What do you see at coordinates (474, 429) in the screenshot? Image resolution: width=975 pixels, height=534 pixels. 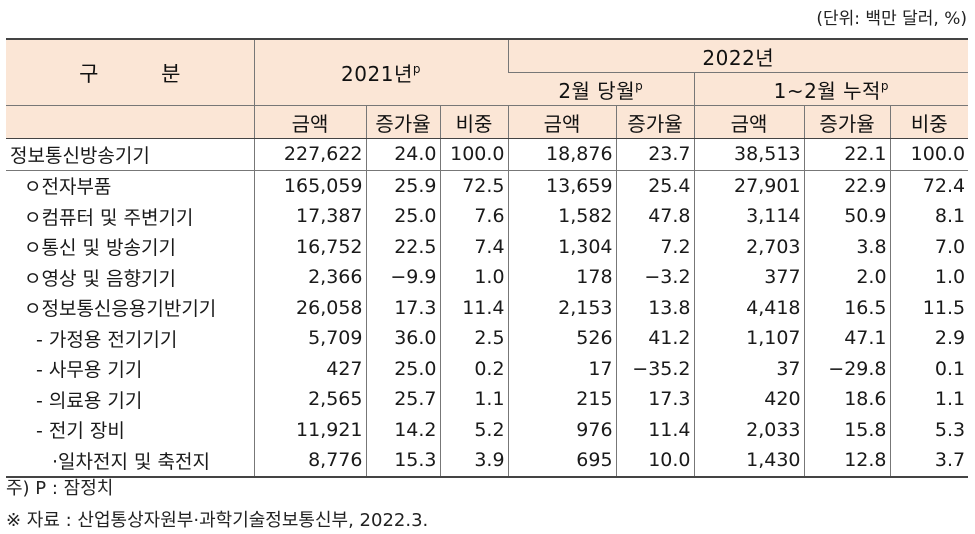 I see `row-value: 5.2` at bounding box center [474, 429].